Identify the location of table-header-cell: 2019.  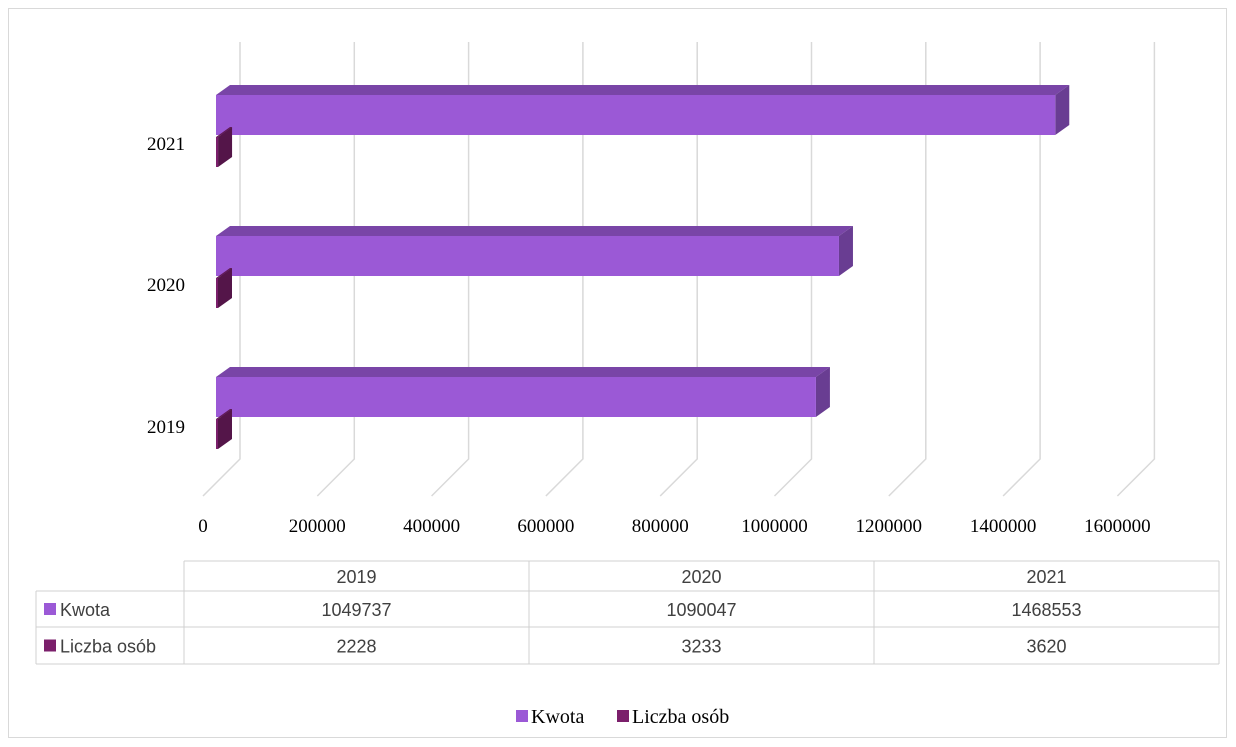
(356, 577).